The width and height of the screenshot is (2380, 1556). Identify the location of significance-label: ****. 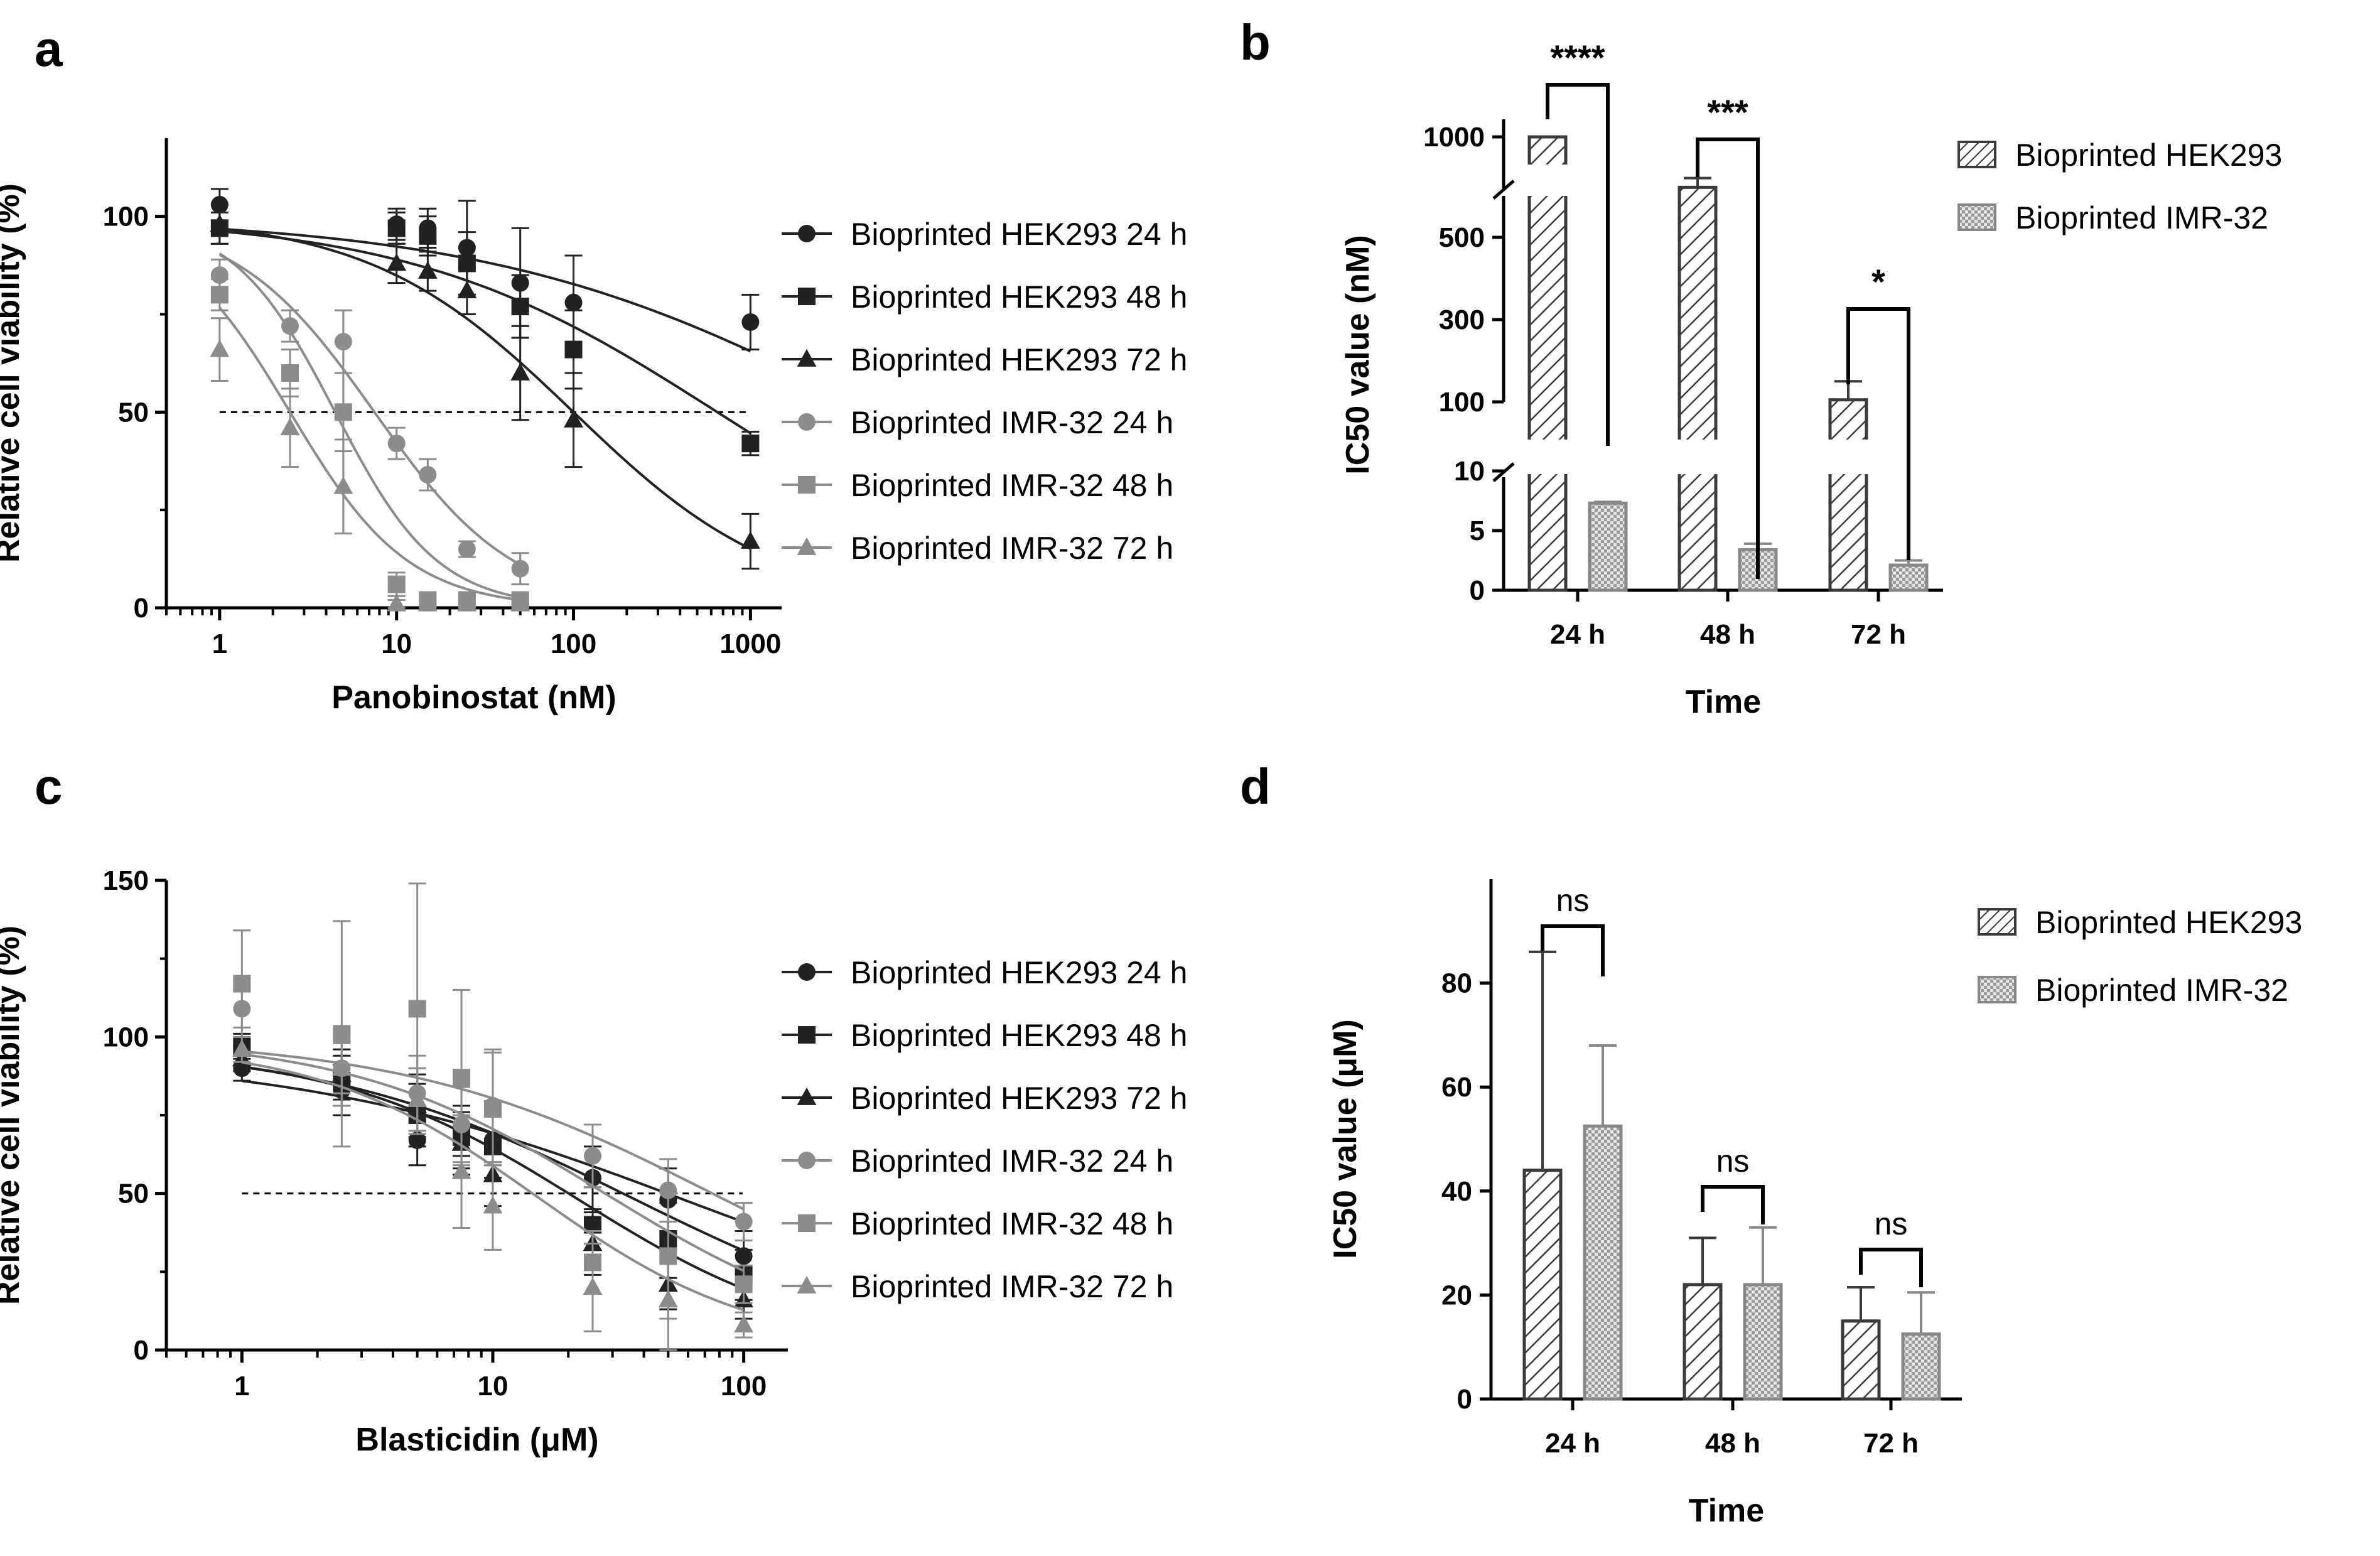
(1577, 57).